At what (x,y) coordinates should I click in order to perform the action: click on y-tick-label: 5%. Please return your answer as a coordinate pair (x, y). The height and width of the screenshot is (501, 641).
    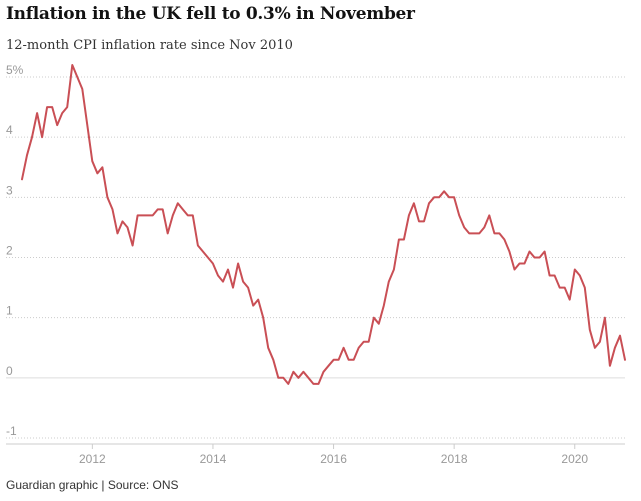
    Looking at the image, I should click on (15, 70).